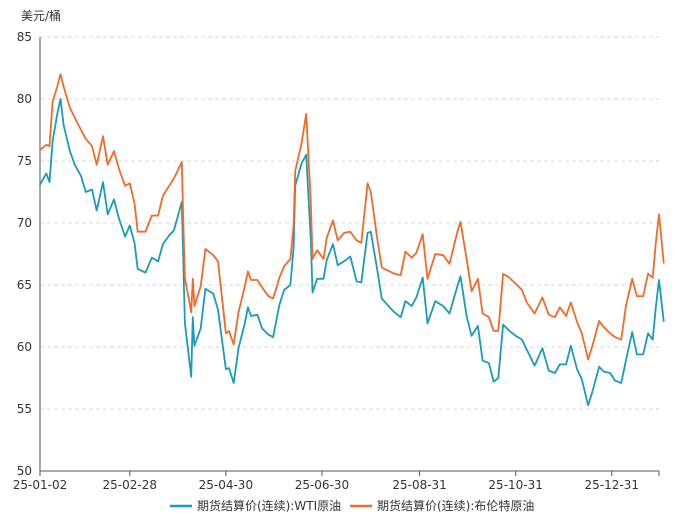 The width and height of the screenshot is (700, 524). Describe the element at coordinates (24, 409) in the screenshot. I see `y-tick-label: 55` at that location.